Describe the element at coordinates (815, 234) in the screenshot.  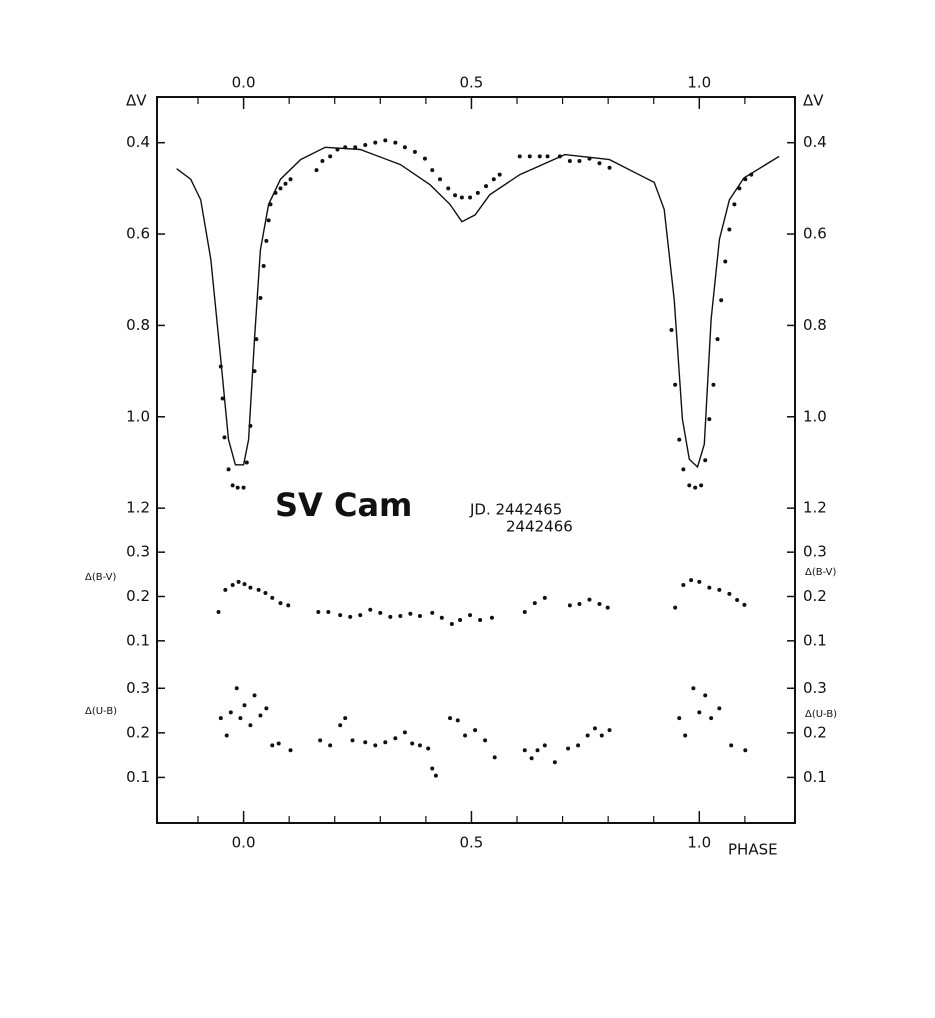
I see `y-tick-label: 0.6` at that location.